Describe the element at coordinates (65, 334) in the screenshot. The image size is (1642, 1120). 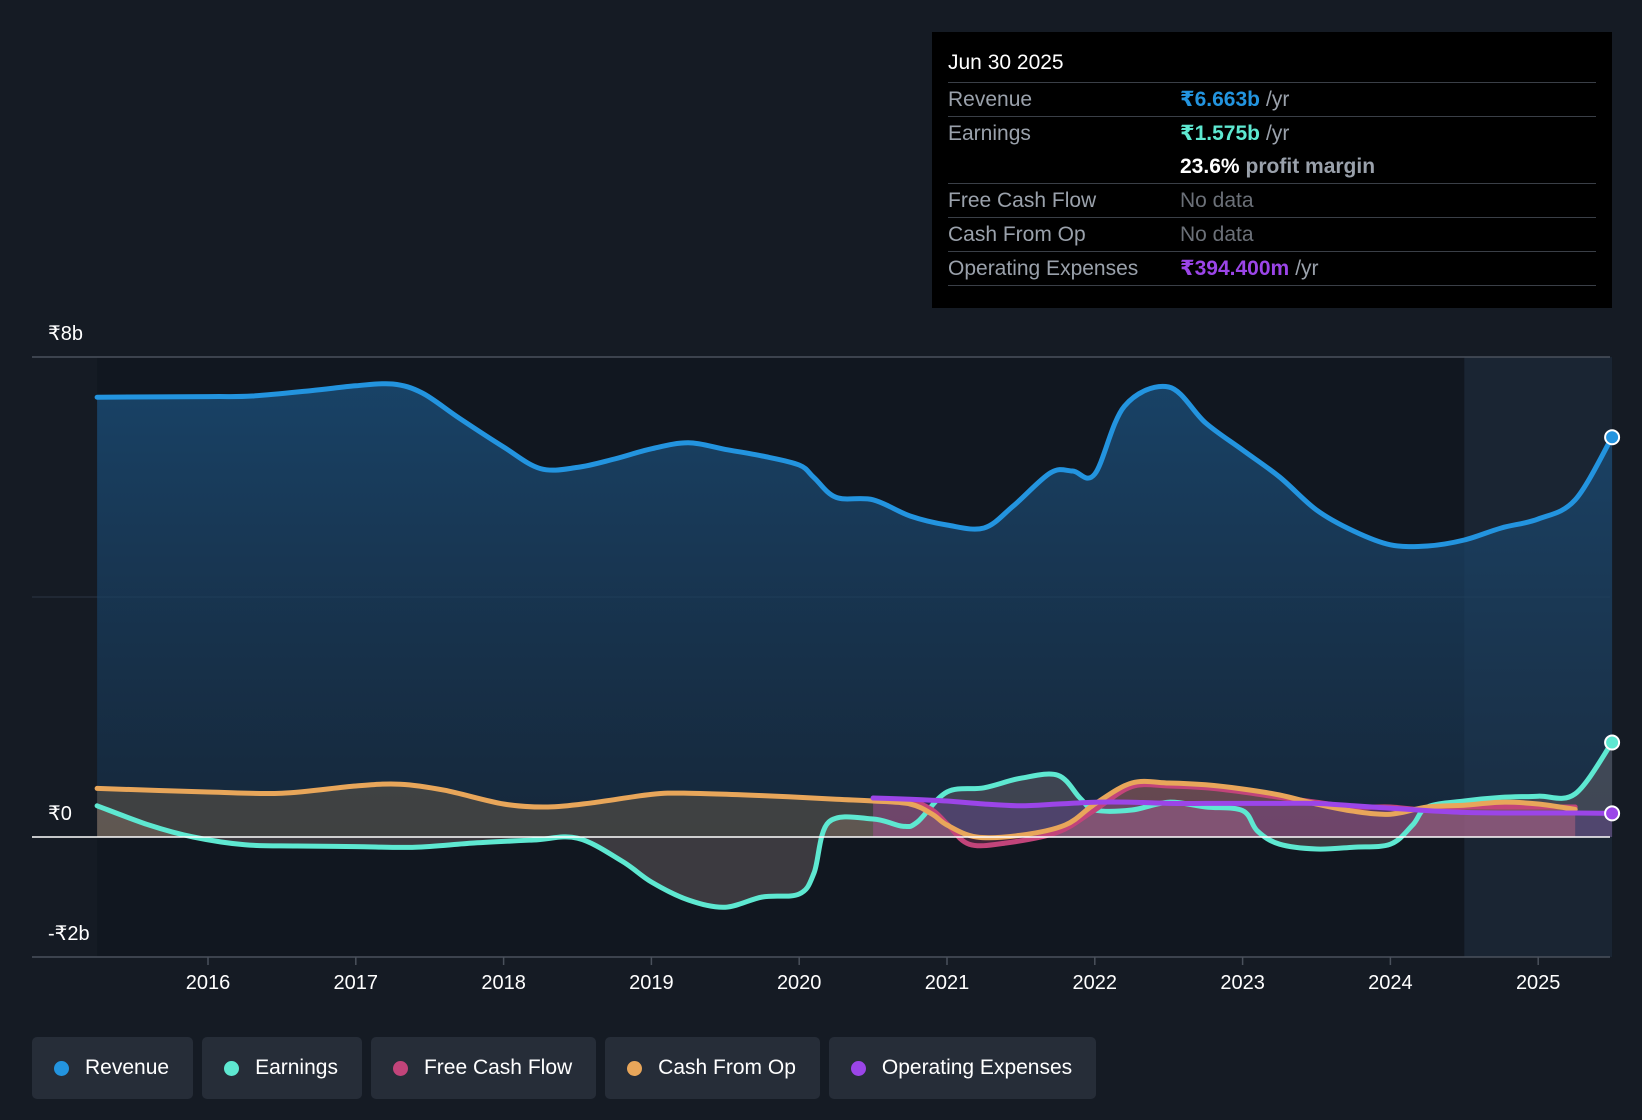
I see `y-label-top: ₹8b` at that location.